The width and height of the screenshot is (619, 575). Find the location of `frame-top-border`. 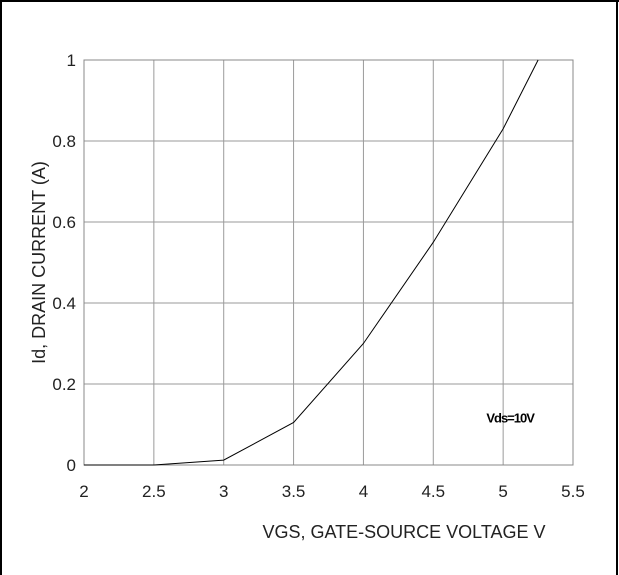

frame-top-border is located at coordinates (309, 1).